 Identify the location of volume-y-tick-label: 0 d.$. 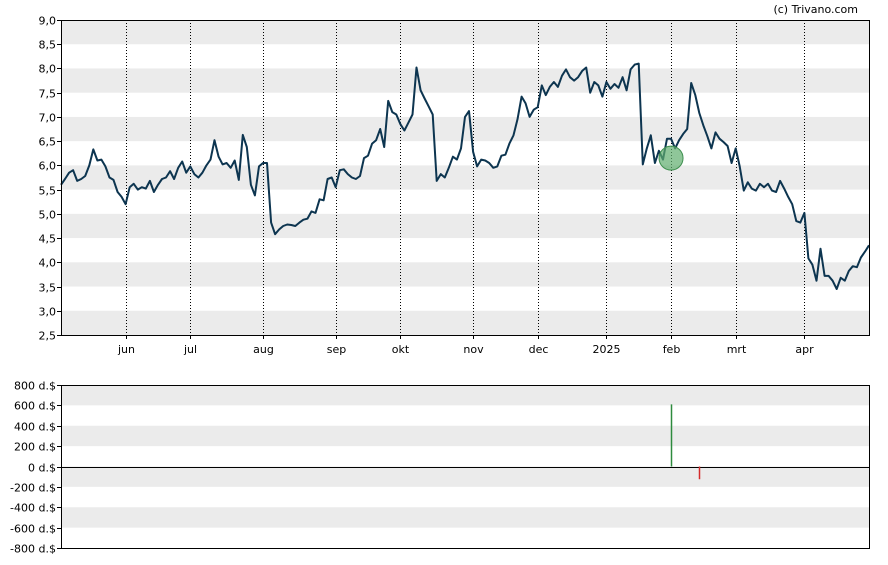
(42, 468).